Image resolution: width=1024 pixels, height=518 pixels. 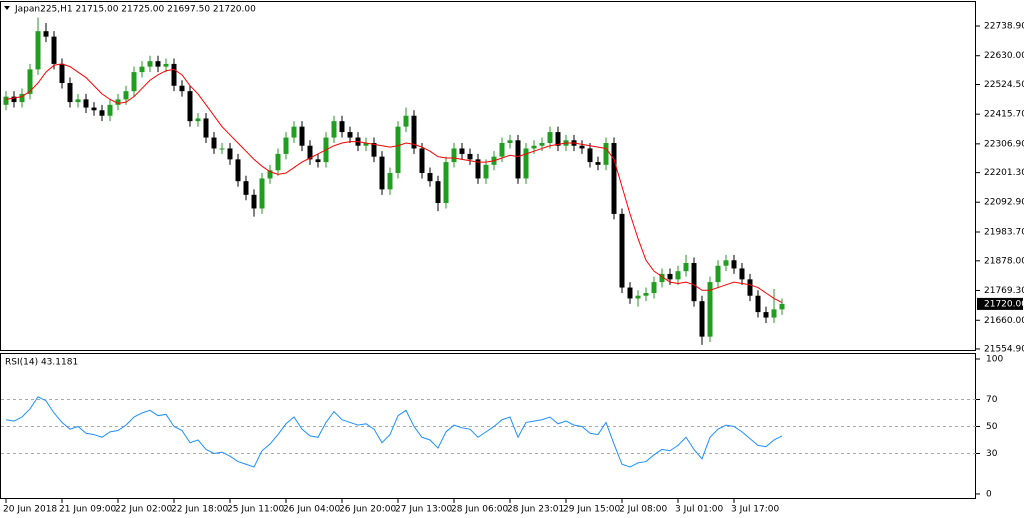 What do you see at coordinates (1004, 321) in the screenshot?
I see `y-tick-label: 21660.00` at bounding box center [1004, 321].